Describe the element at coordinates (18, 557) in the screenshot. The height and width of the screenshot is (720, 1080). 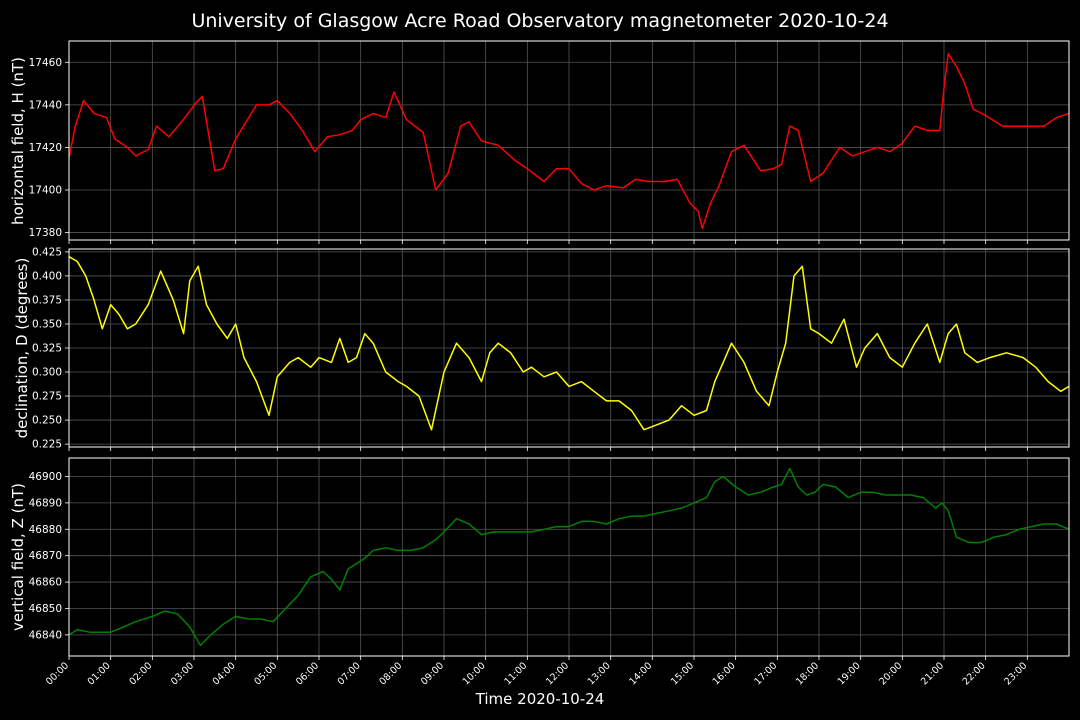
I see `ylabel-z: vertical field, Z (nT)` at that location.